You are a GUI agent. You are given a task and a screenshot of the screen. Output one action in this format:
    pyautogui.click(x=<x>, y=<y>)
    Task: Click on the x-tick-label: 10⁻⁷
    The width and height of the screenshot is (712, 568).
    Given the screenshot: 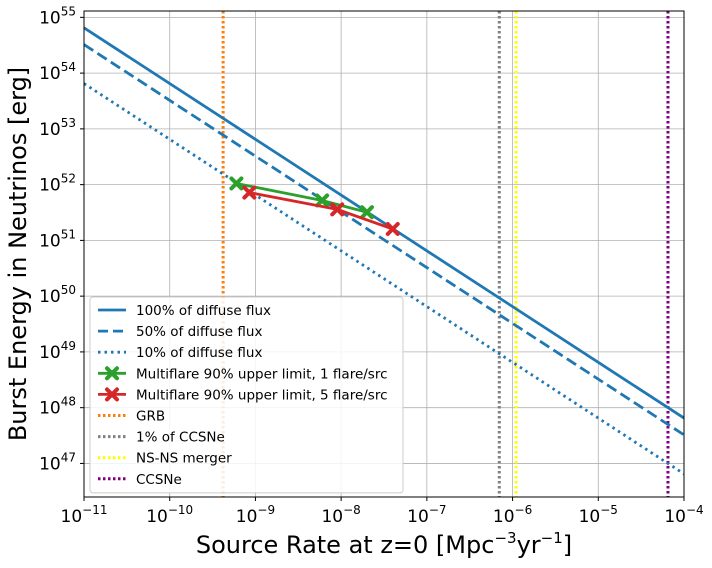 What is the action you would take?
    pyautogui.click(x=426, y=515)
    